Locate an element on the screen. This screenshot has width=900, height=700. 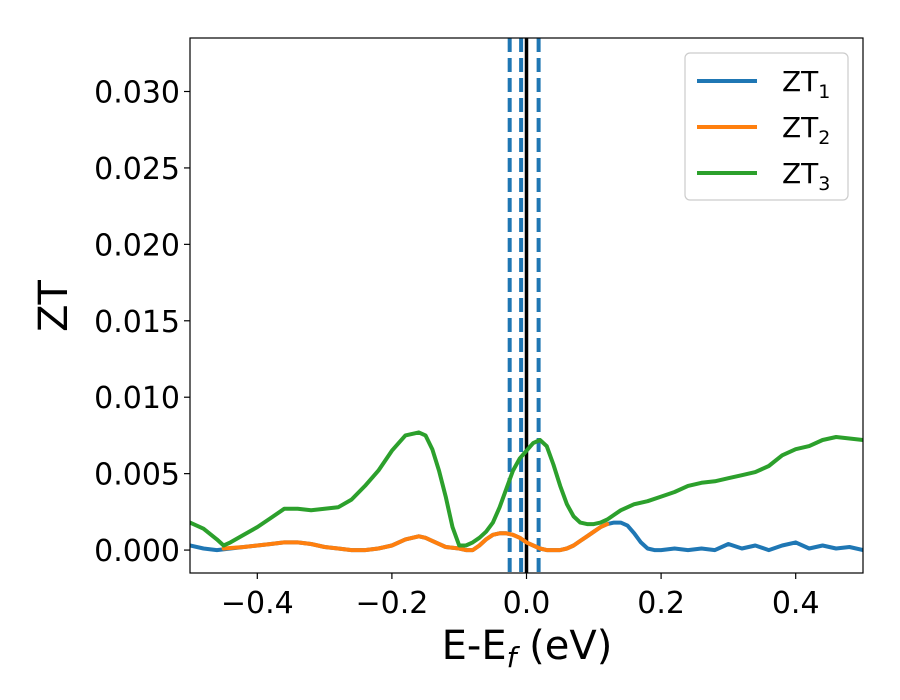
legend-label-zt2: ZT2 is located at coordinates (806, 130).